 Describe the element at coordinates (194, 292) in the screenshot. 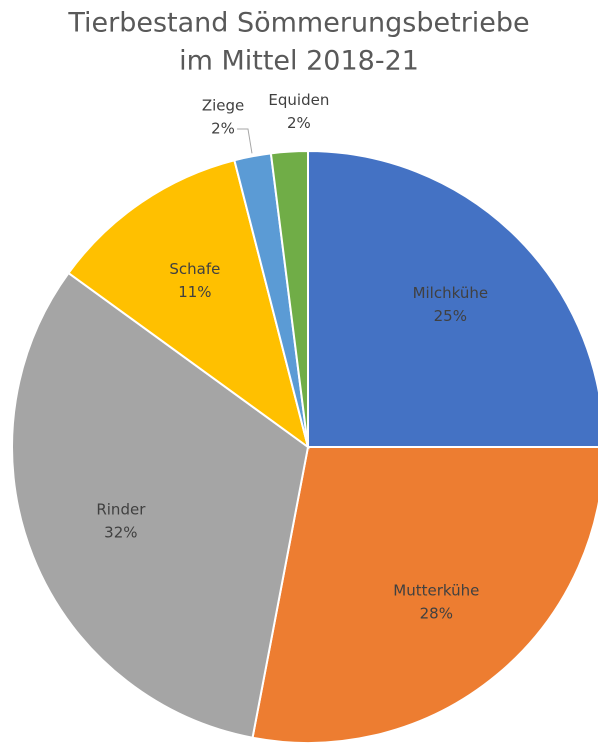

I see `data-label-value: 11%` at that location.